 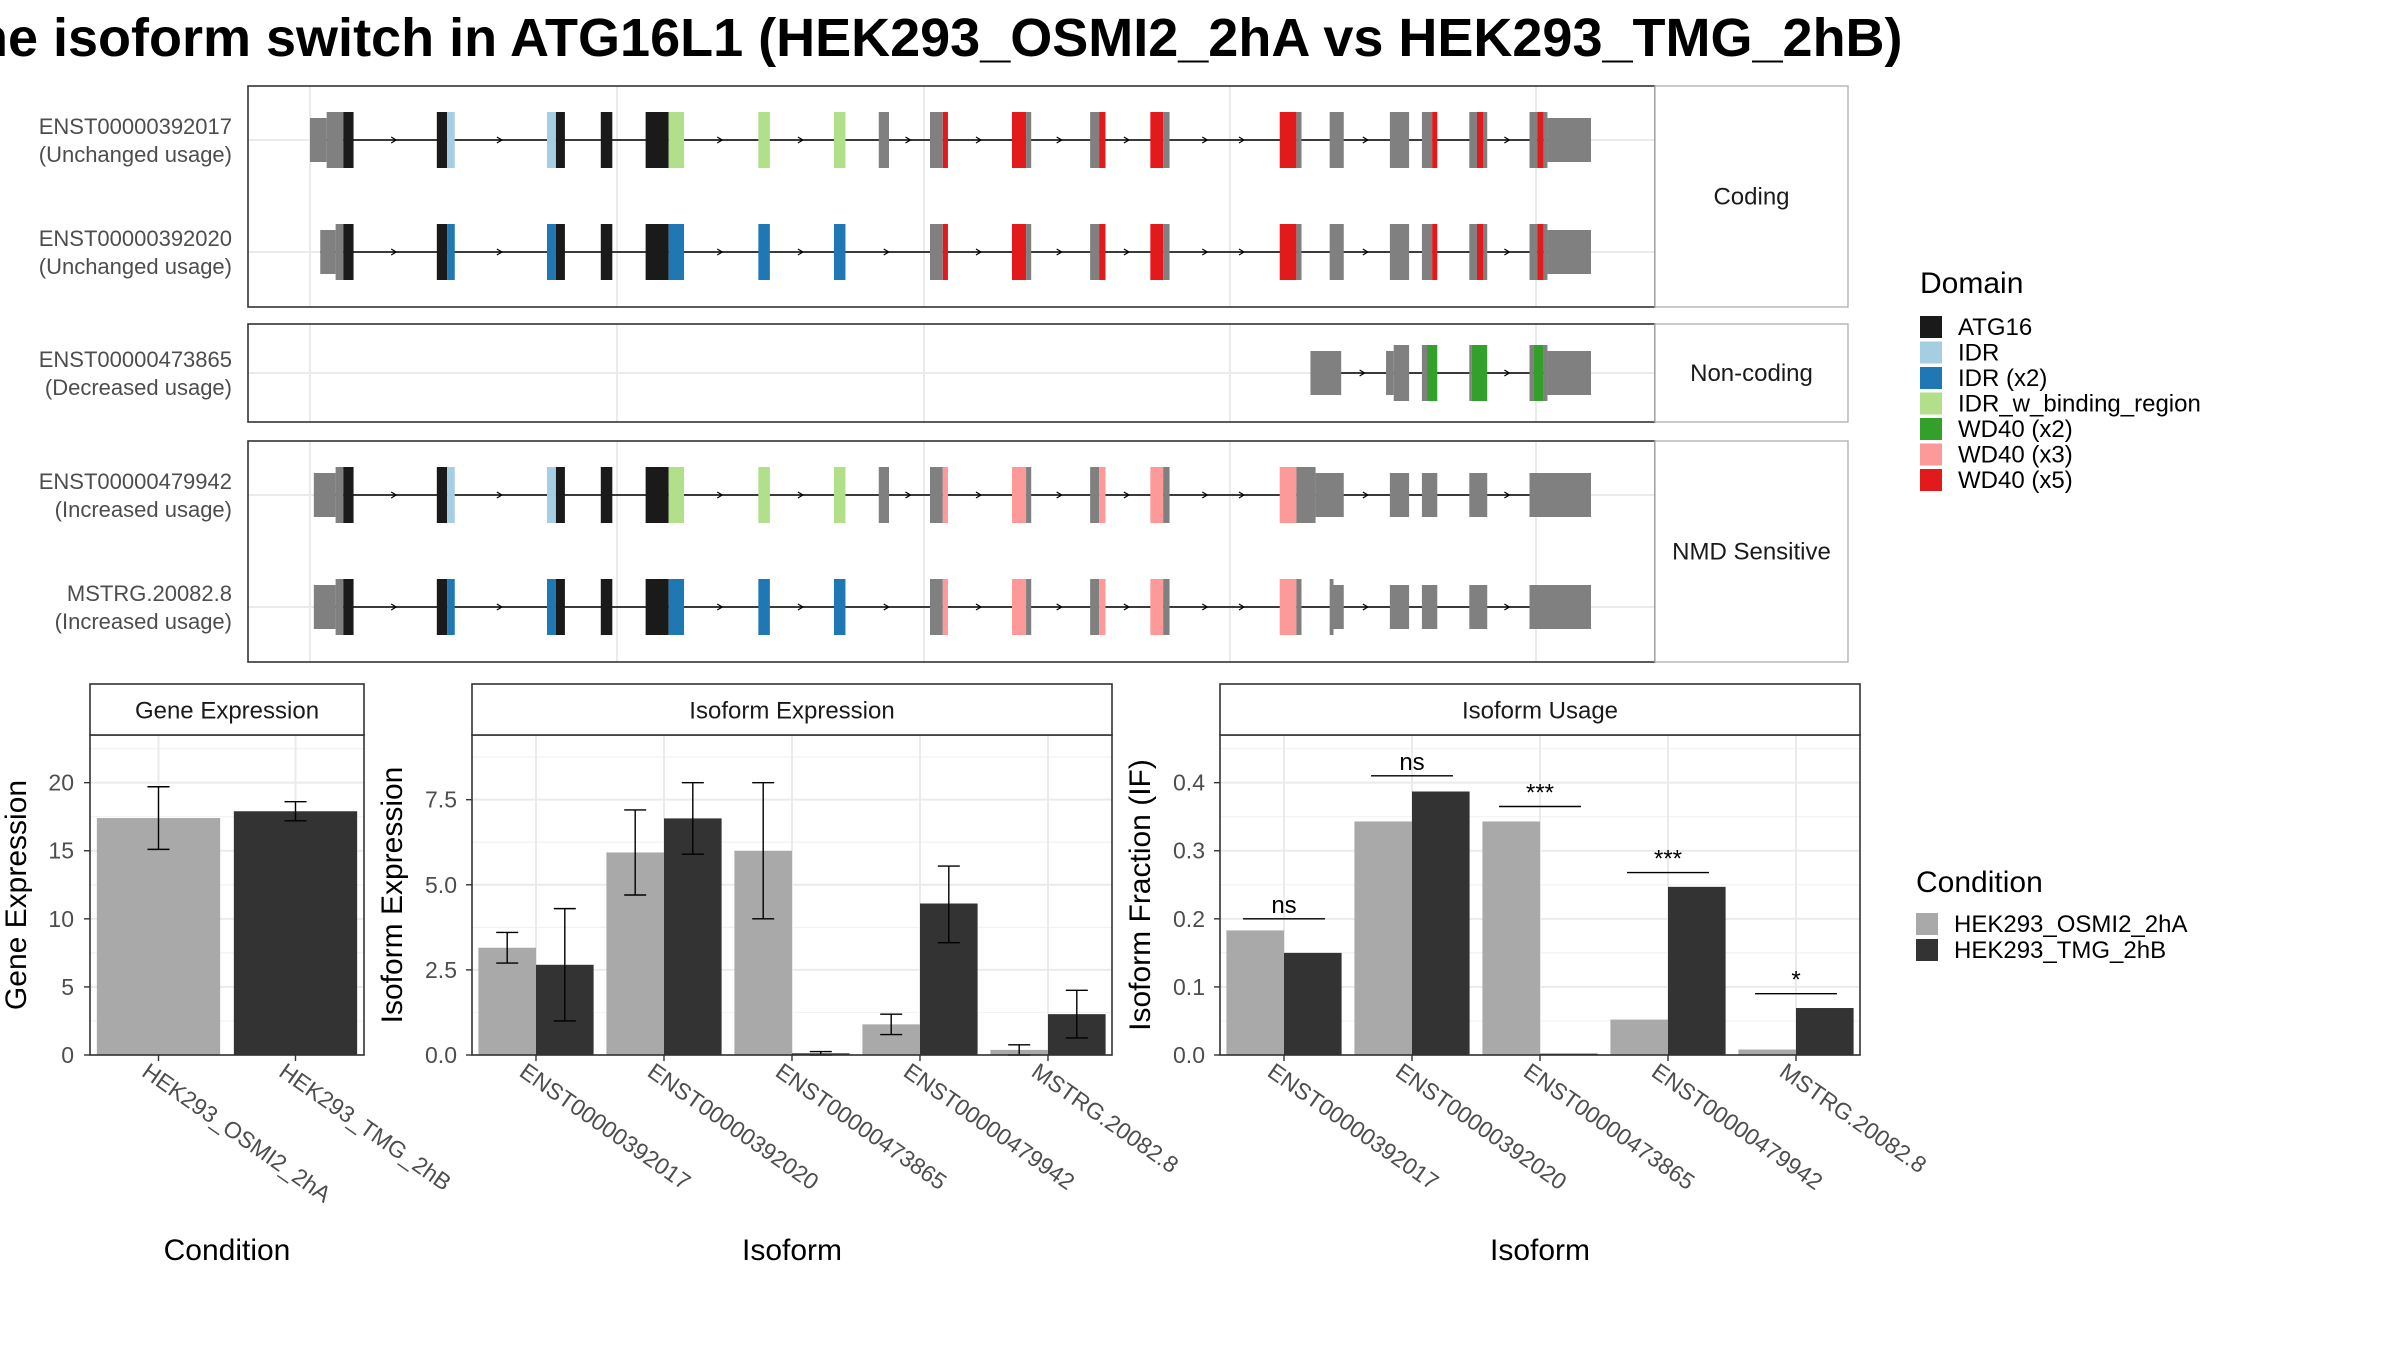 I want to click on transcript-usage-label: (Decreased usage), so click(x=138, y=387).